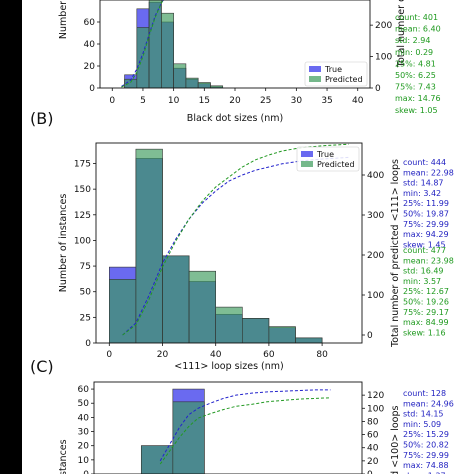 This screenshot has height=474, width=474. I want to click on y-tick-label: 100, so click(82, 241).